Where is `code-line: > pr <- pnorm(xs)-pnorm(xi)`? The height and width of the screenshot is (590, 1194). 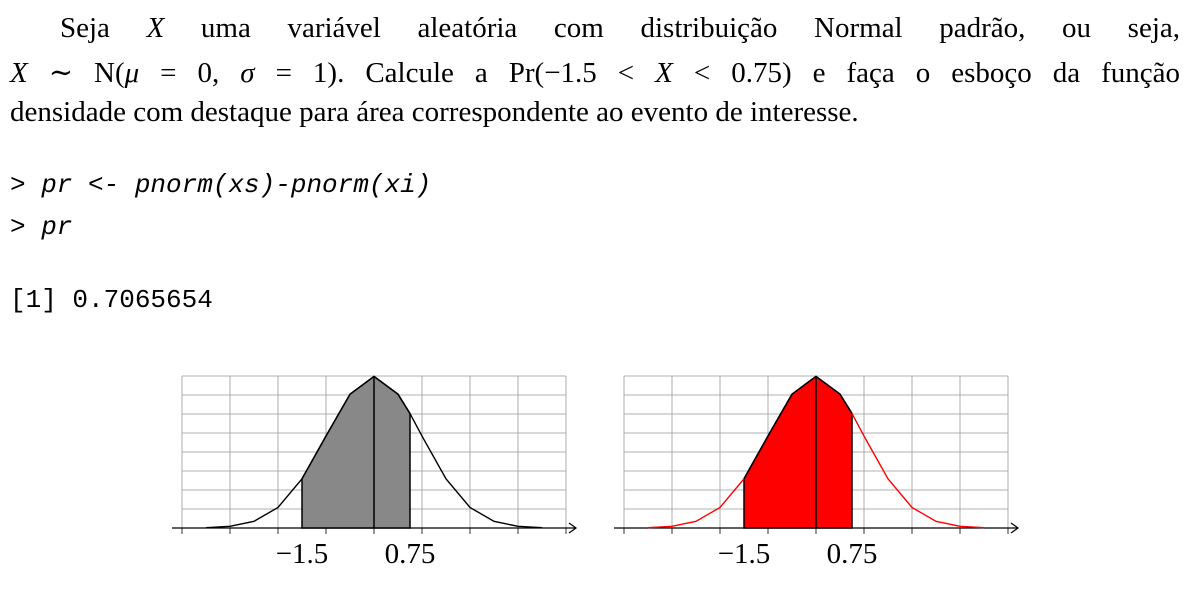
code-line: > pr <- pnorm(xs)-pnorm(xi) is located at coordinates (221, 185).